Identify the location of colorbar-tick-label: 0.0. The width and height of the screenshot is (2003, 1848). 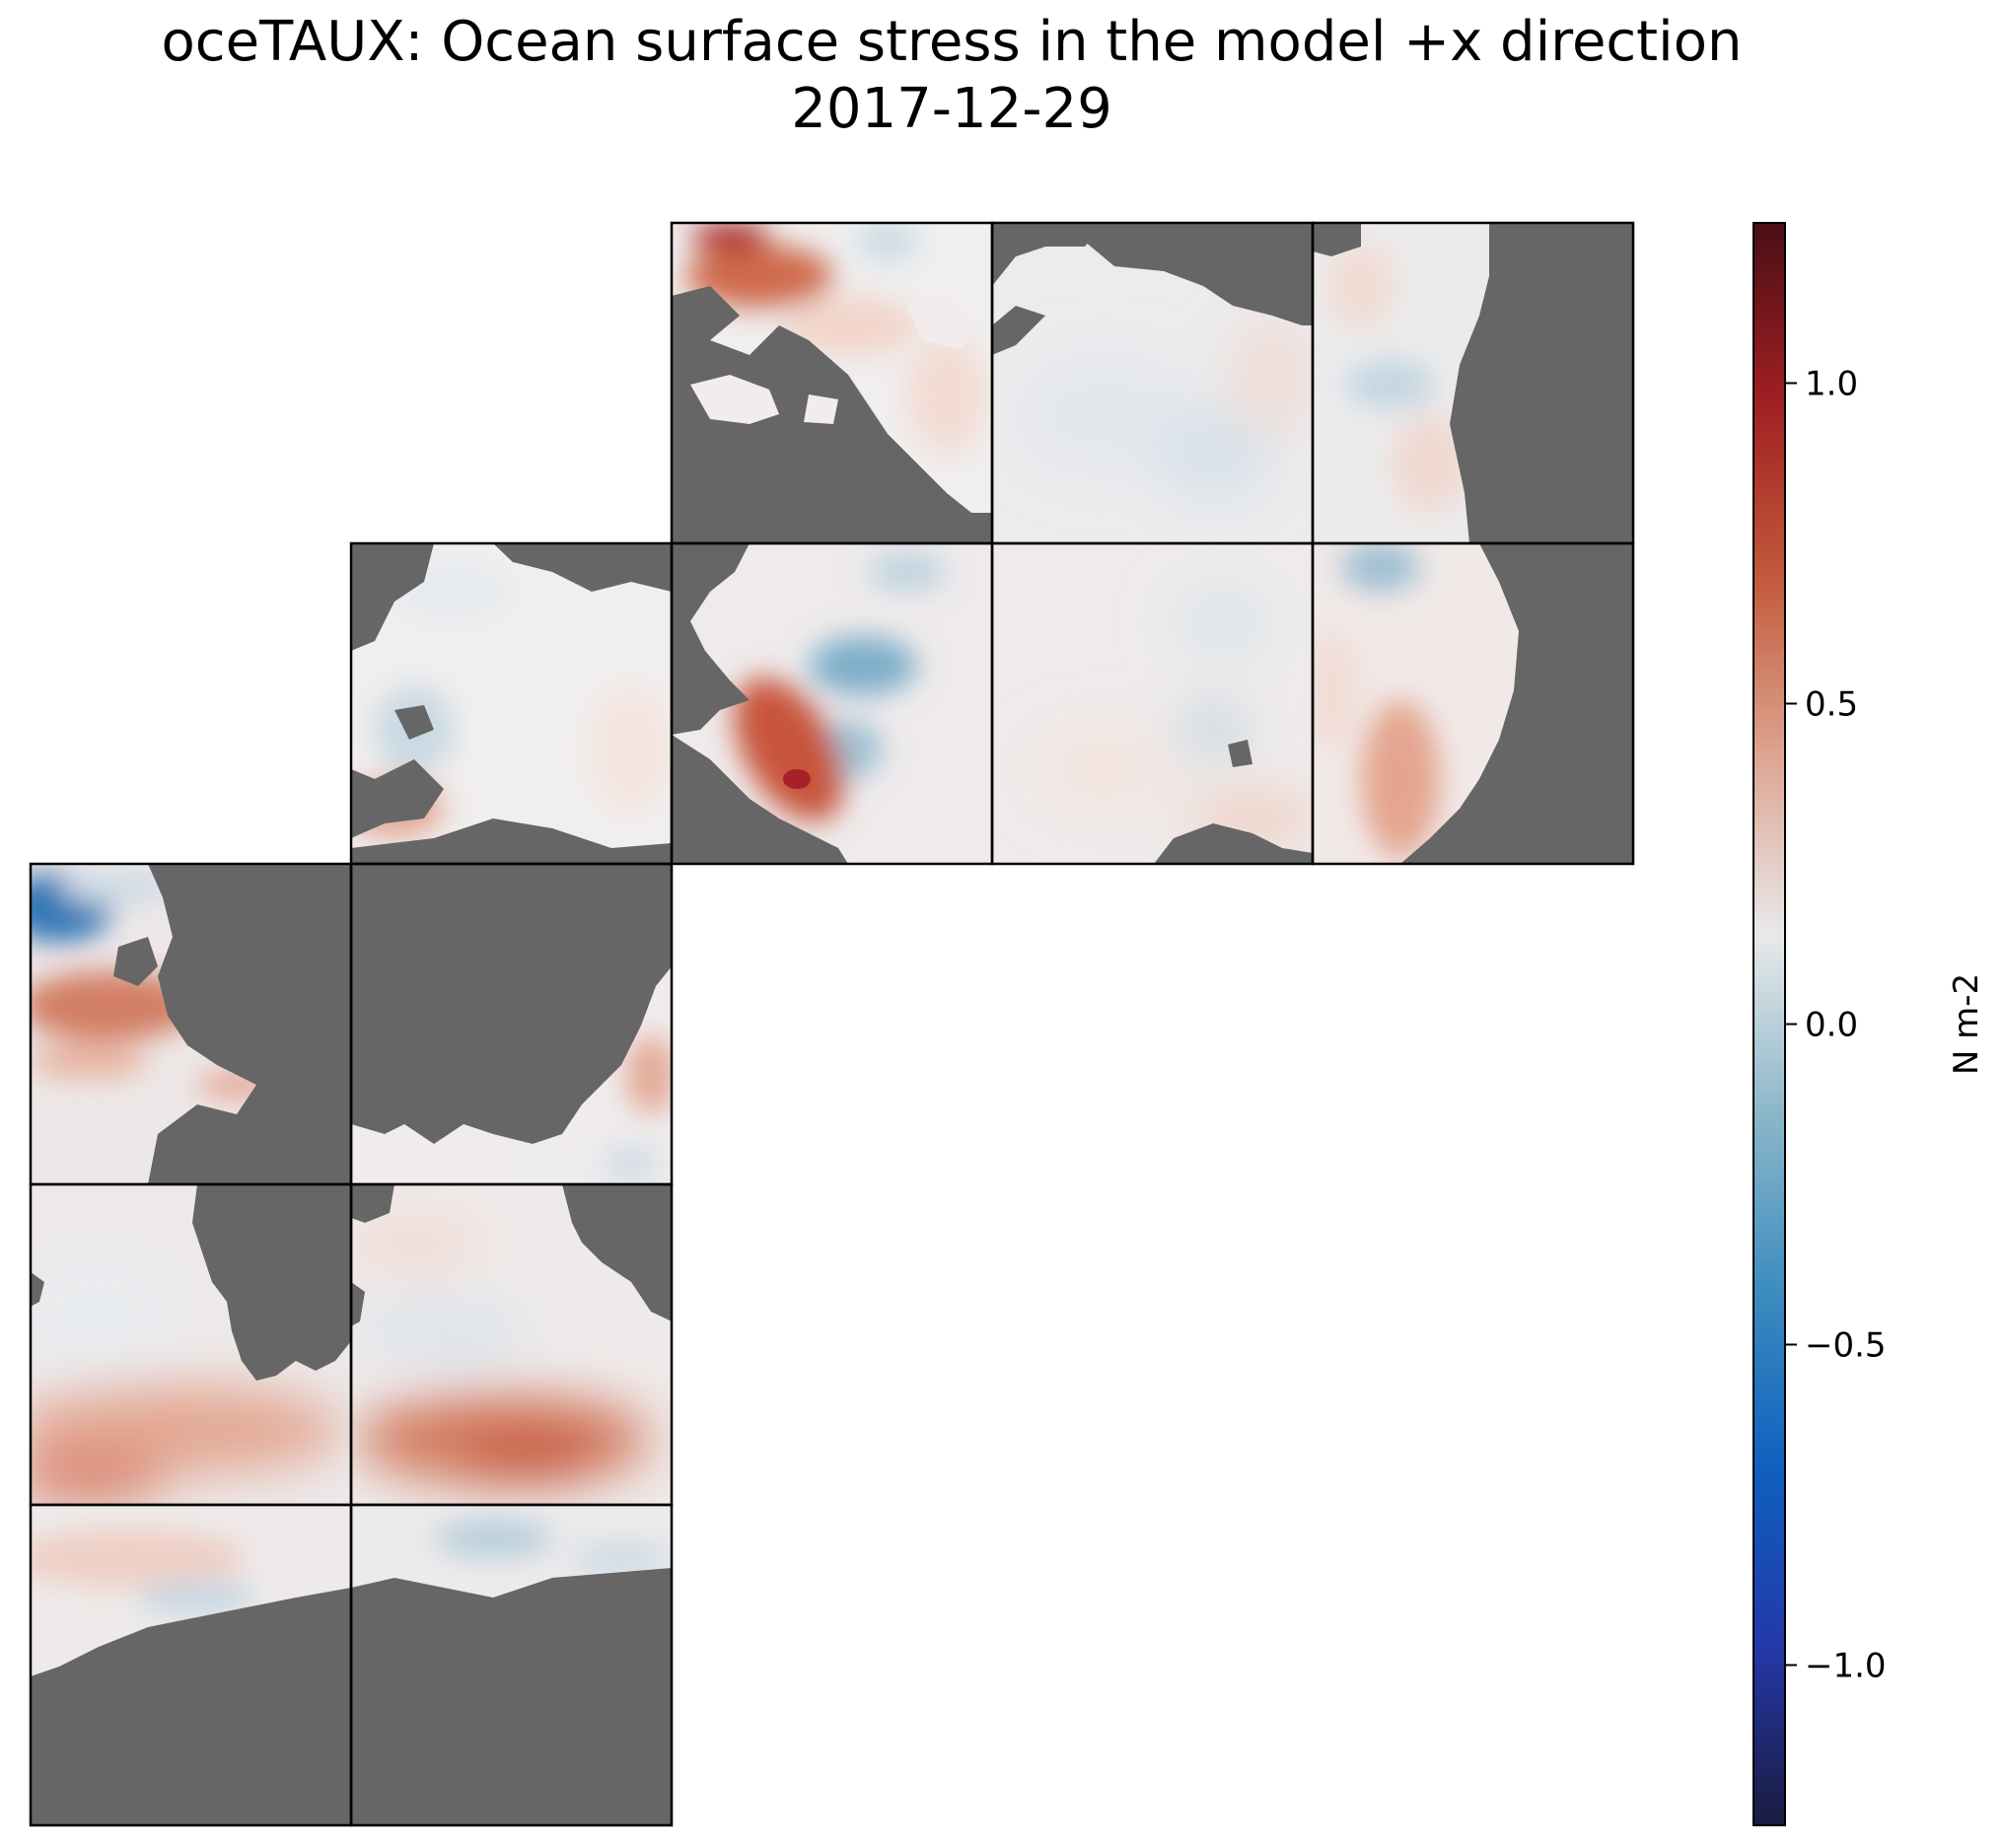
(1831, 1025).